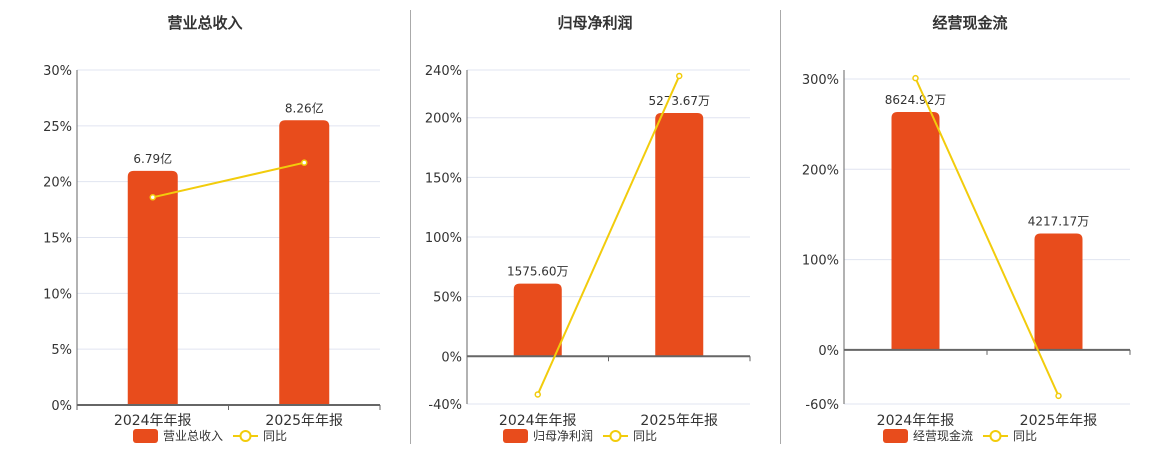  What do you see at coordinates (970, 23) in the screenshot?
I see `chart-title: 经营现金流` at bounding box center [970, 23].